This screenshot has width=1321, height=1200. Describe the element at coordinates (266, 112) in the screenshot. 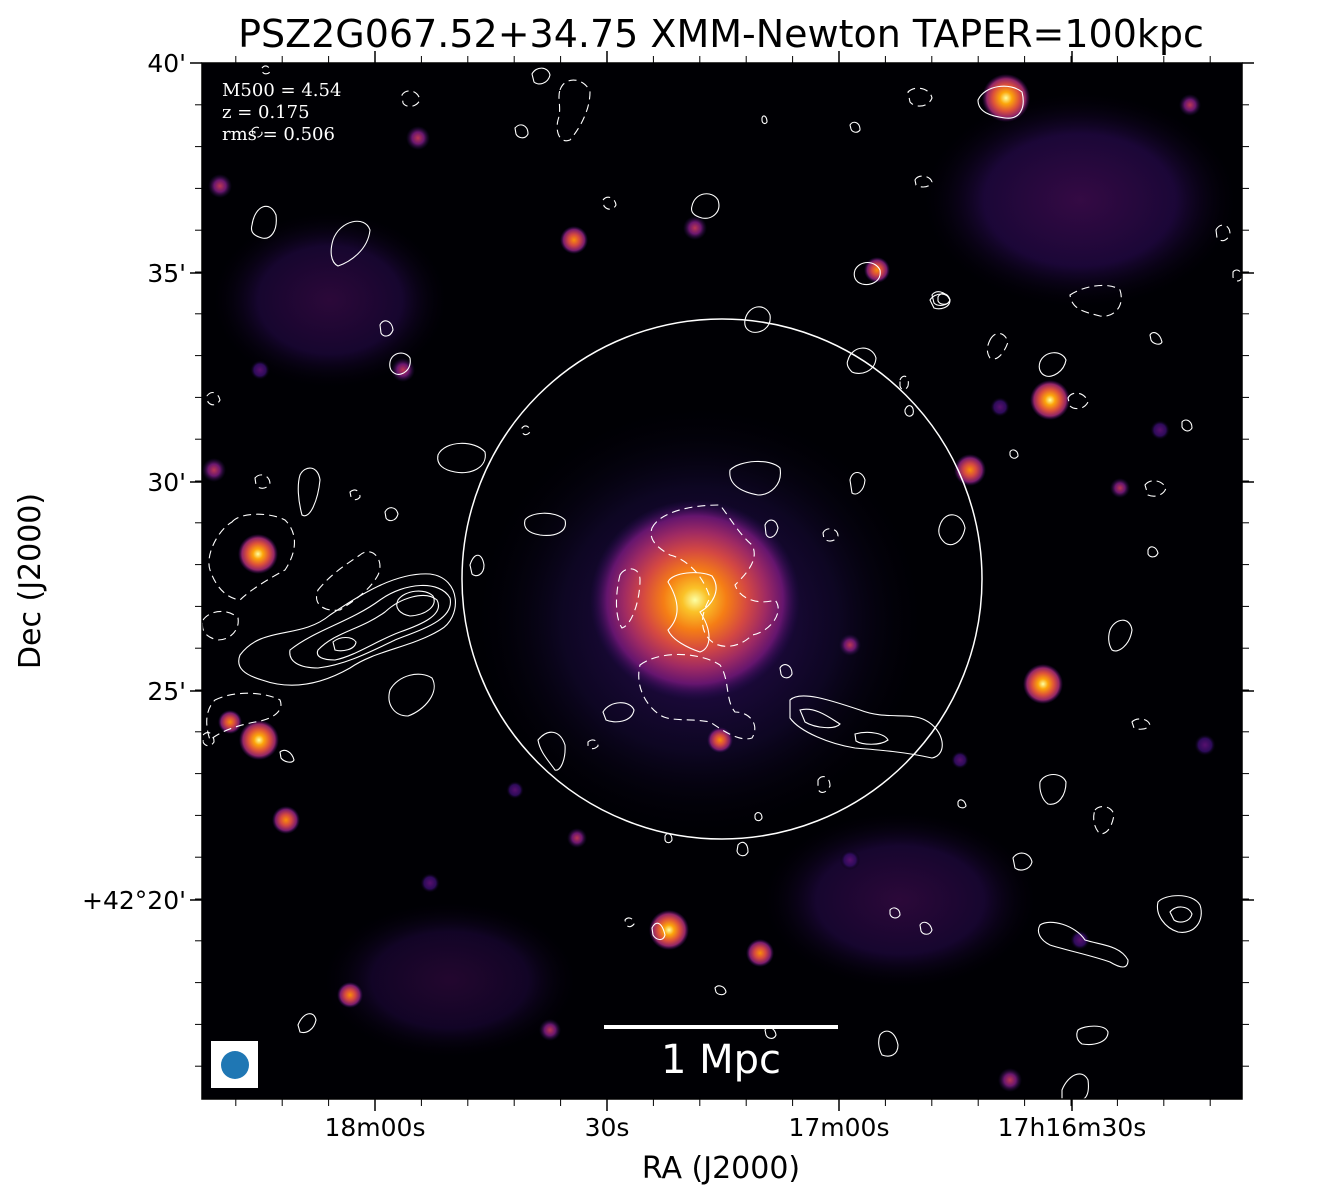

I see `redshift-label: z = 0.175` at that location.